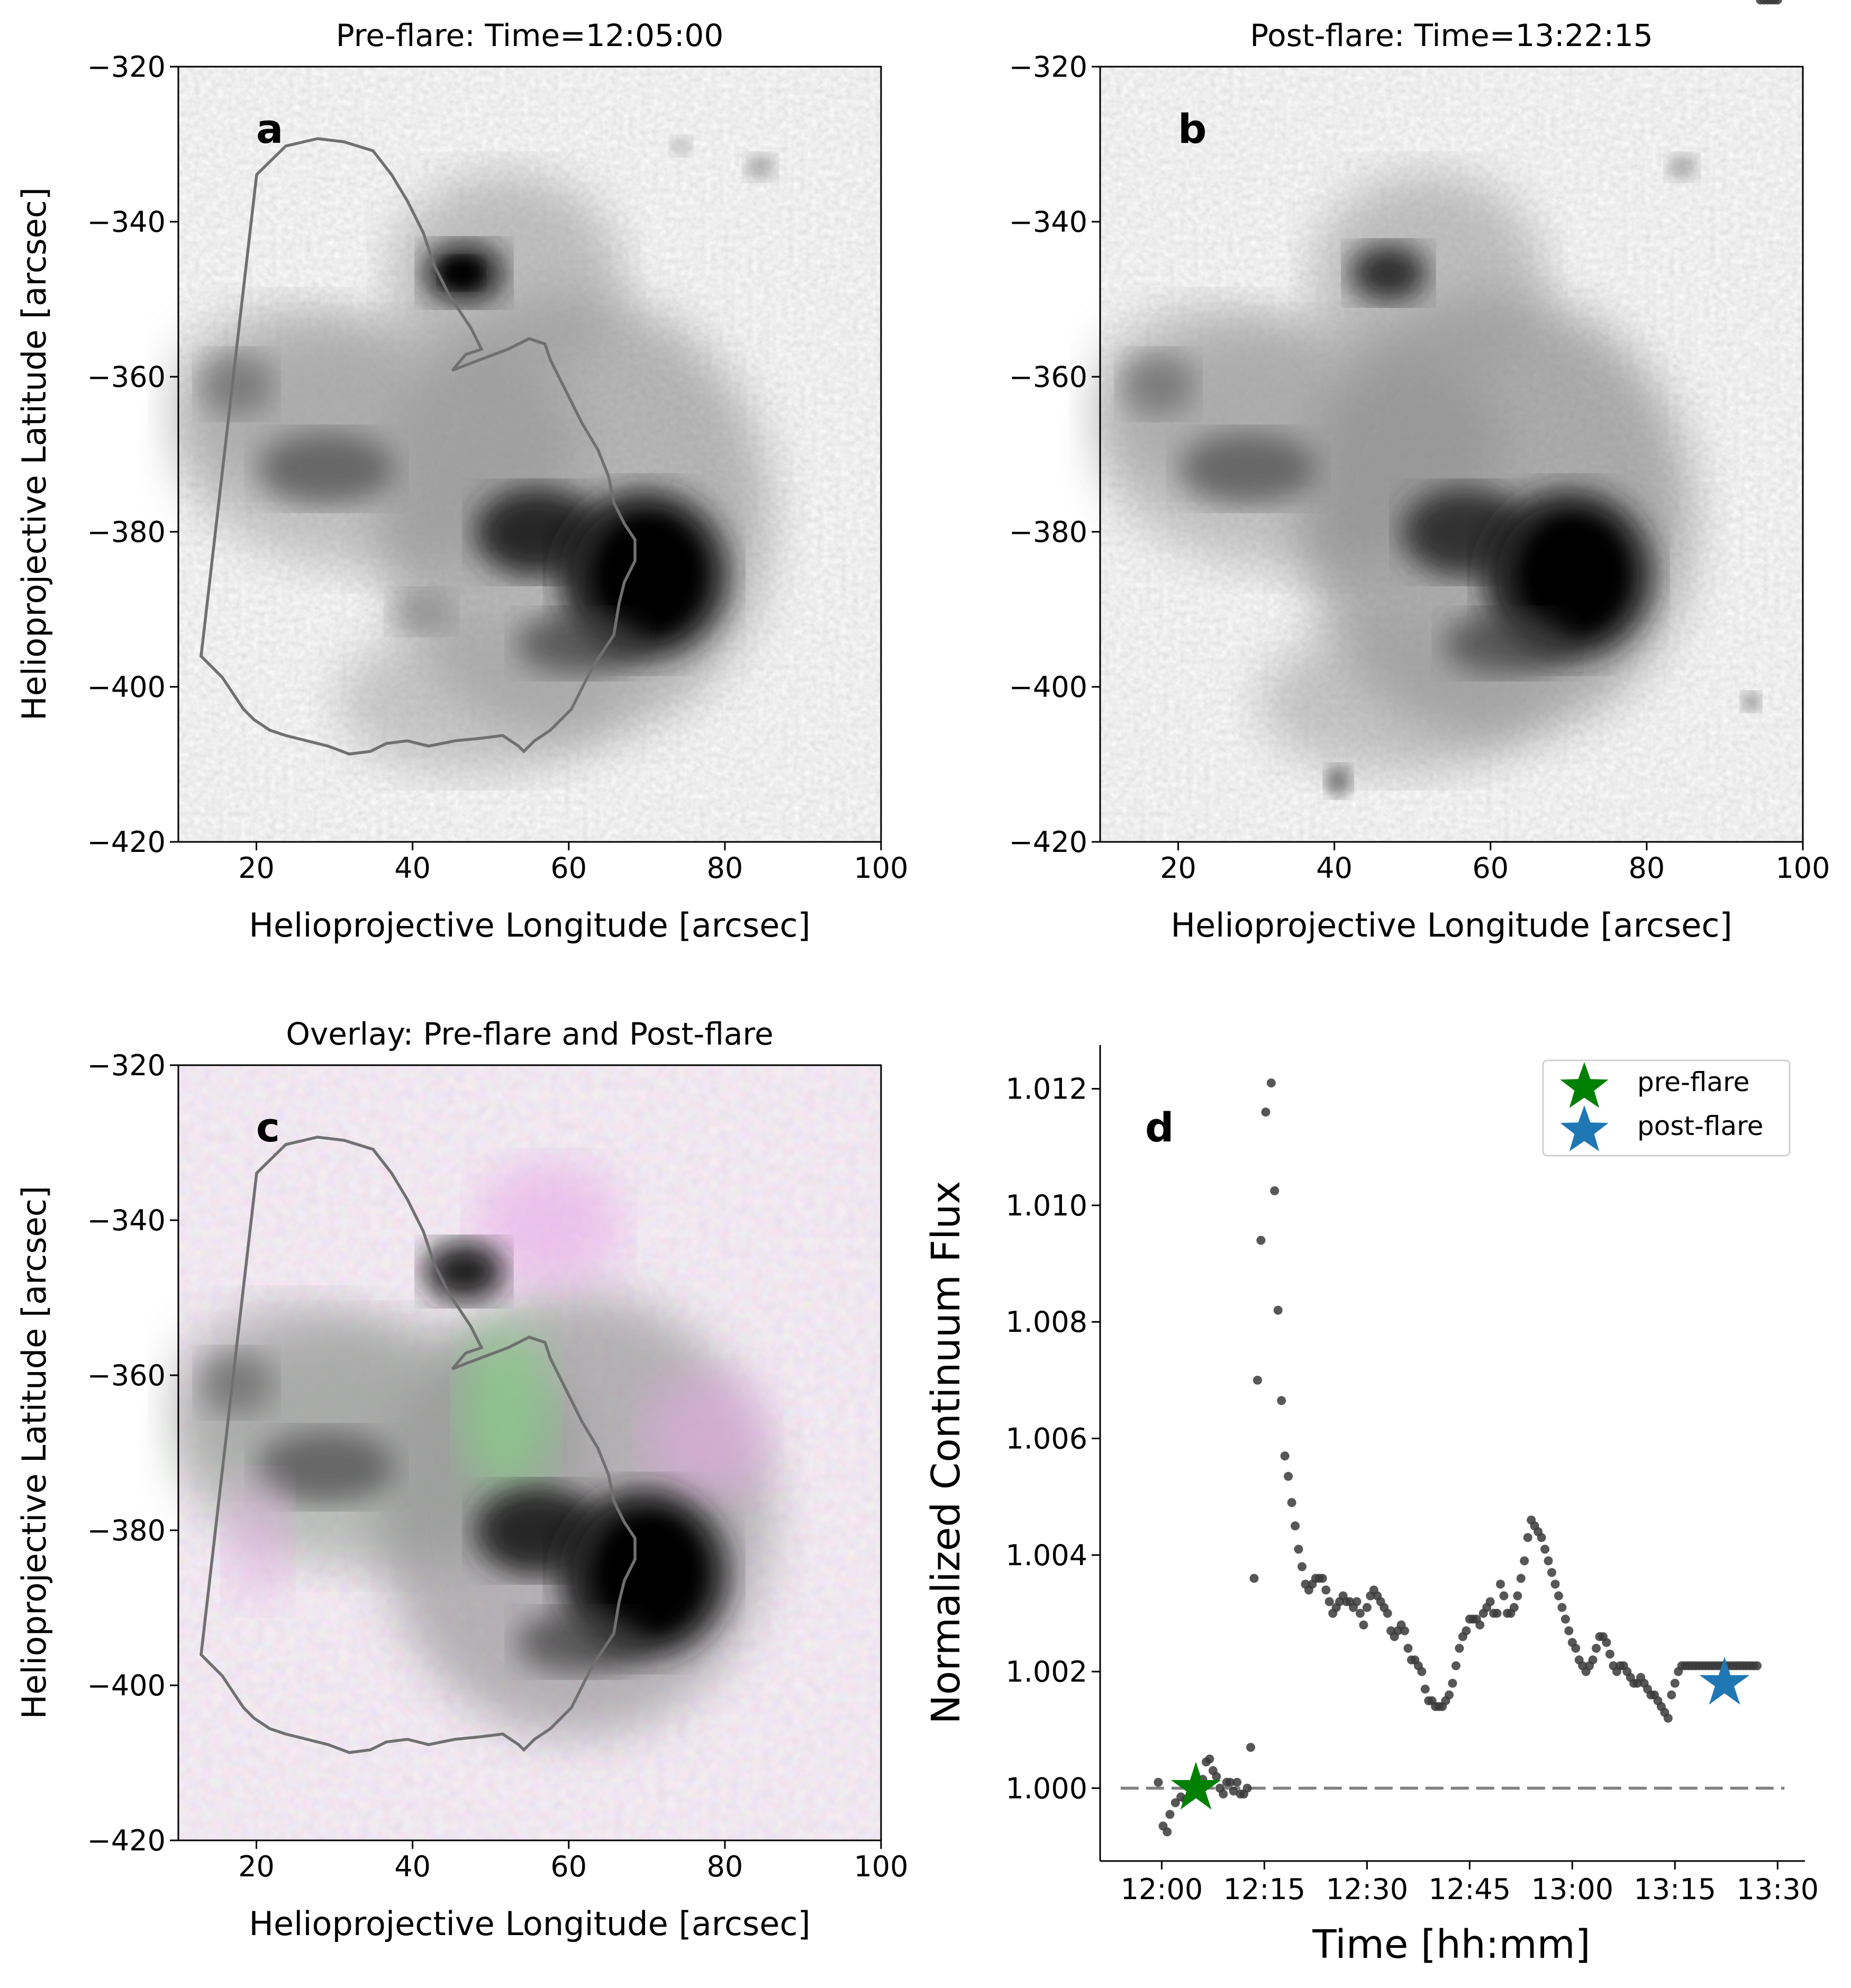 This screenshot has height=1988, width=1851. I want to click on pre-flare-marker, so click(1196, 1786).